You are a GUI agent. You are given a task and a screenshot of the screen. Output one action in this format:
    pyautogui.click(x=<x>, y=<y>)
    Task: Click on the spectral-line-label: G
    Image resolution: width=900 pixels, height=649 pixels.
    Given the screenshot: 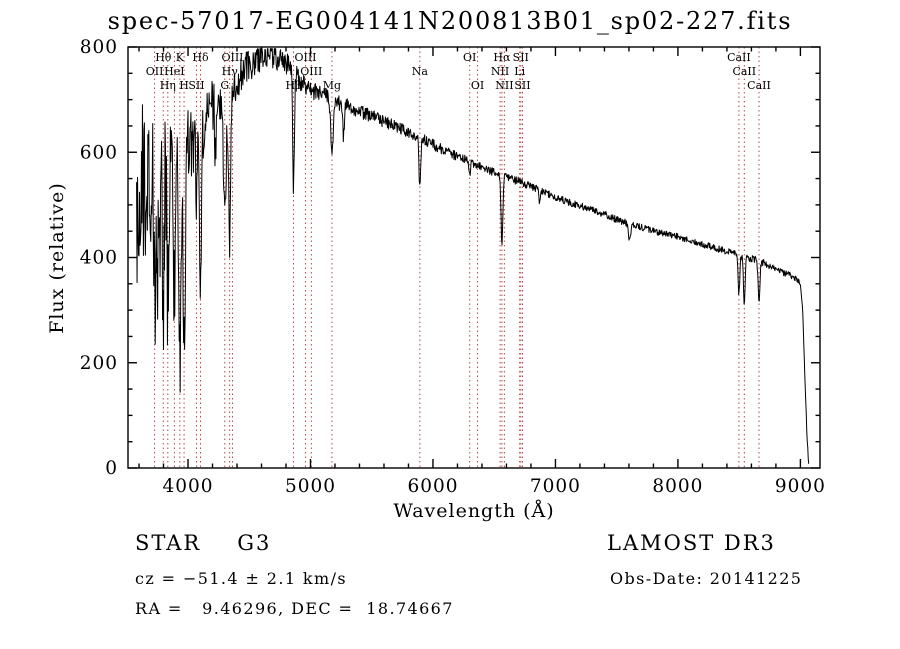 What is the action you would take?
    pyautogui.click(x=224, y=85)
    